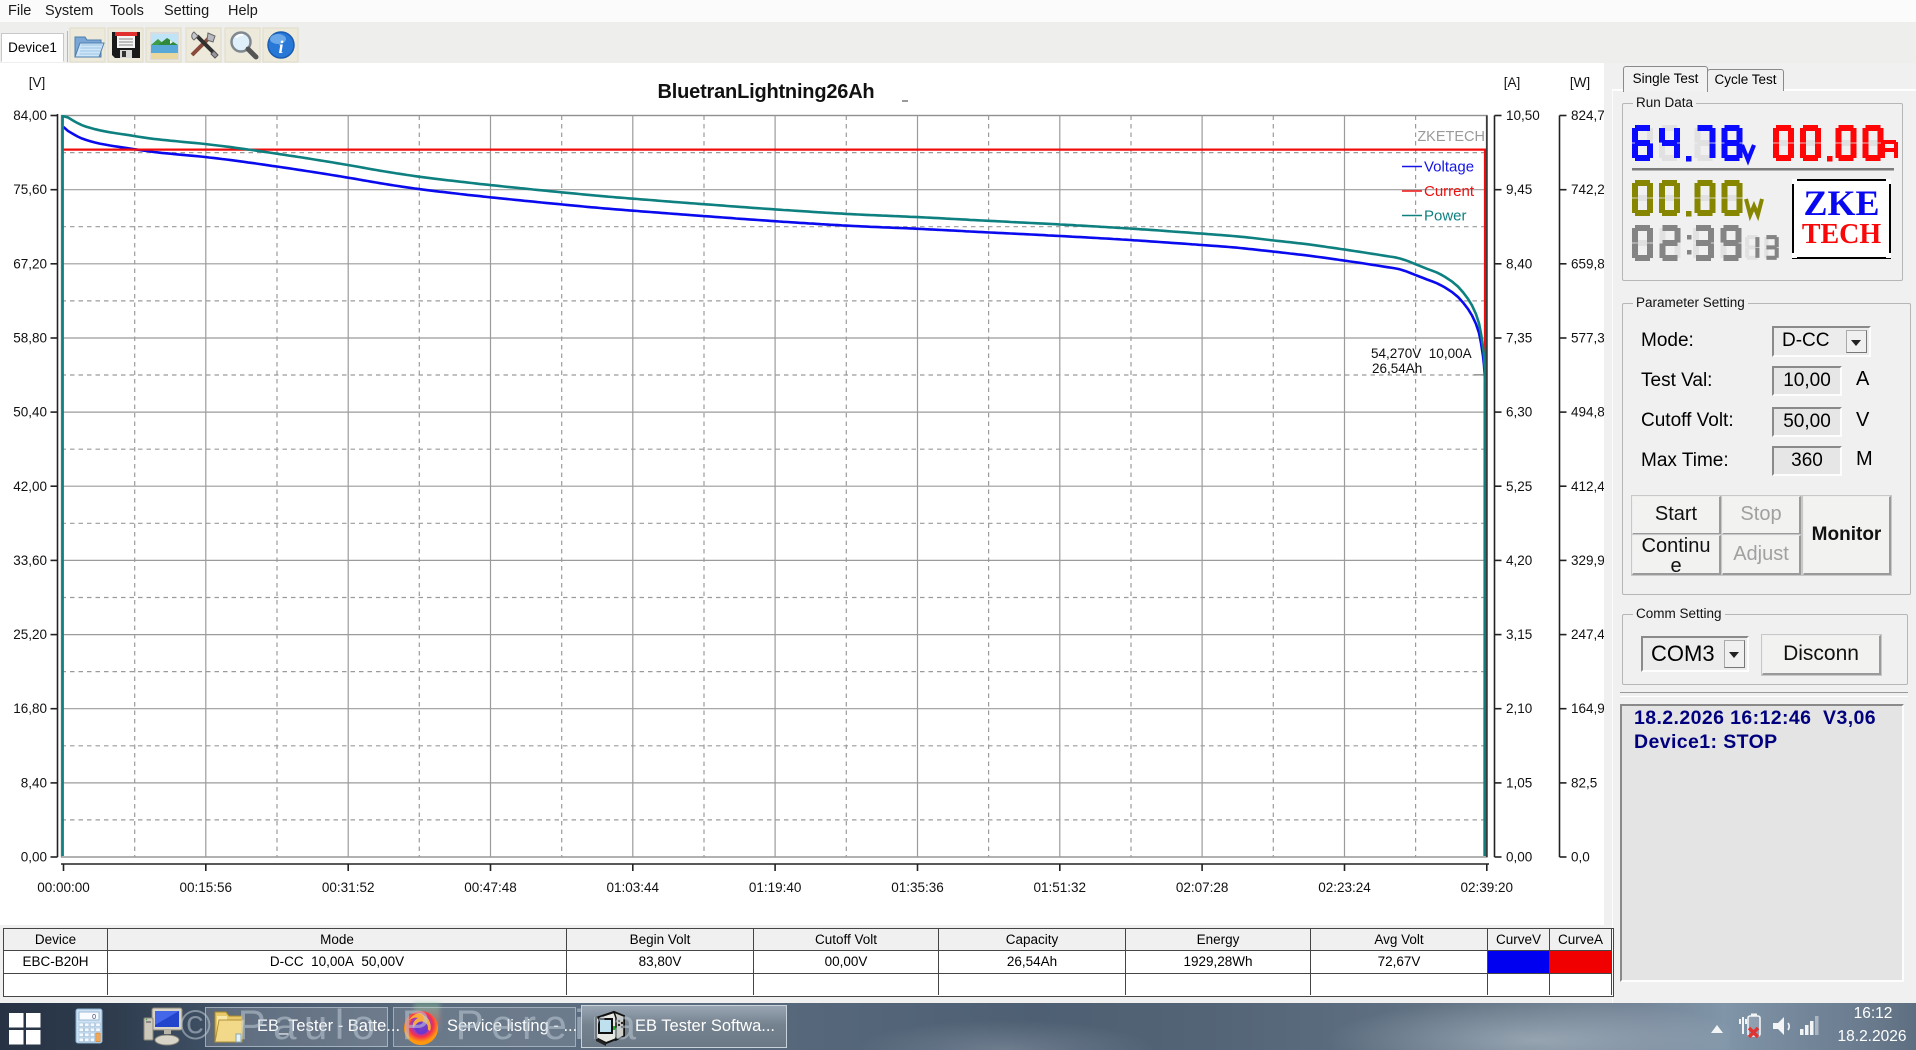  Describe the element at coordinates (37, 82) in the screenshot. I see `svg-text: [V]` at that location.